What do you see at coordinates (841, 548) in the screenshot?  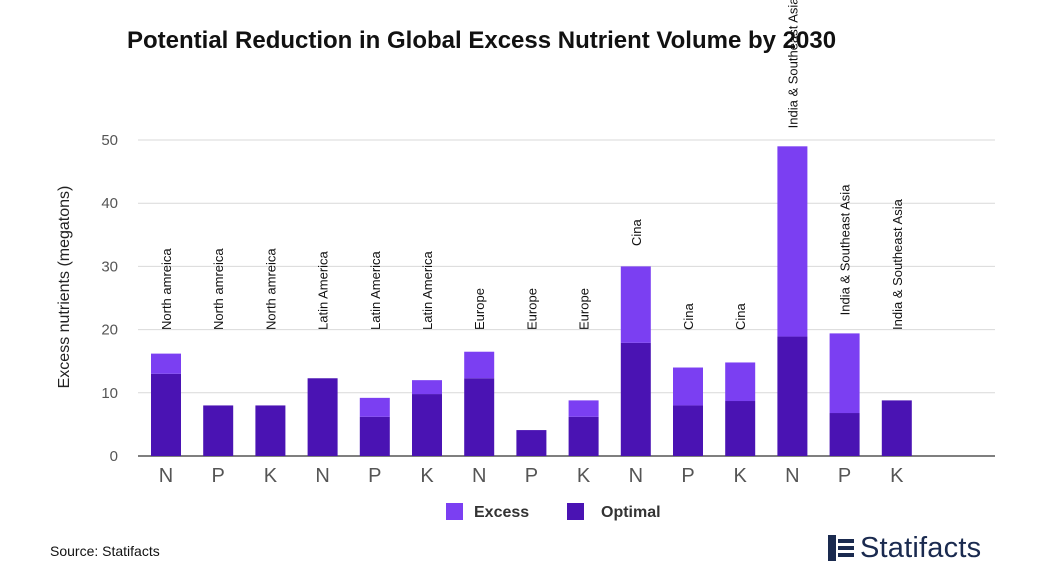 I see `statifacts-logo-icon` at bounding box center [841, 548].